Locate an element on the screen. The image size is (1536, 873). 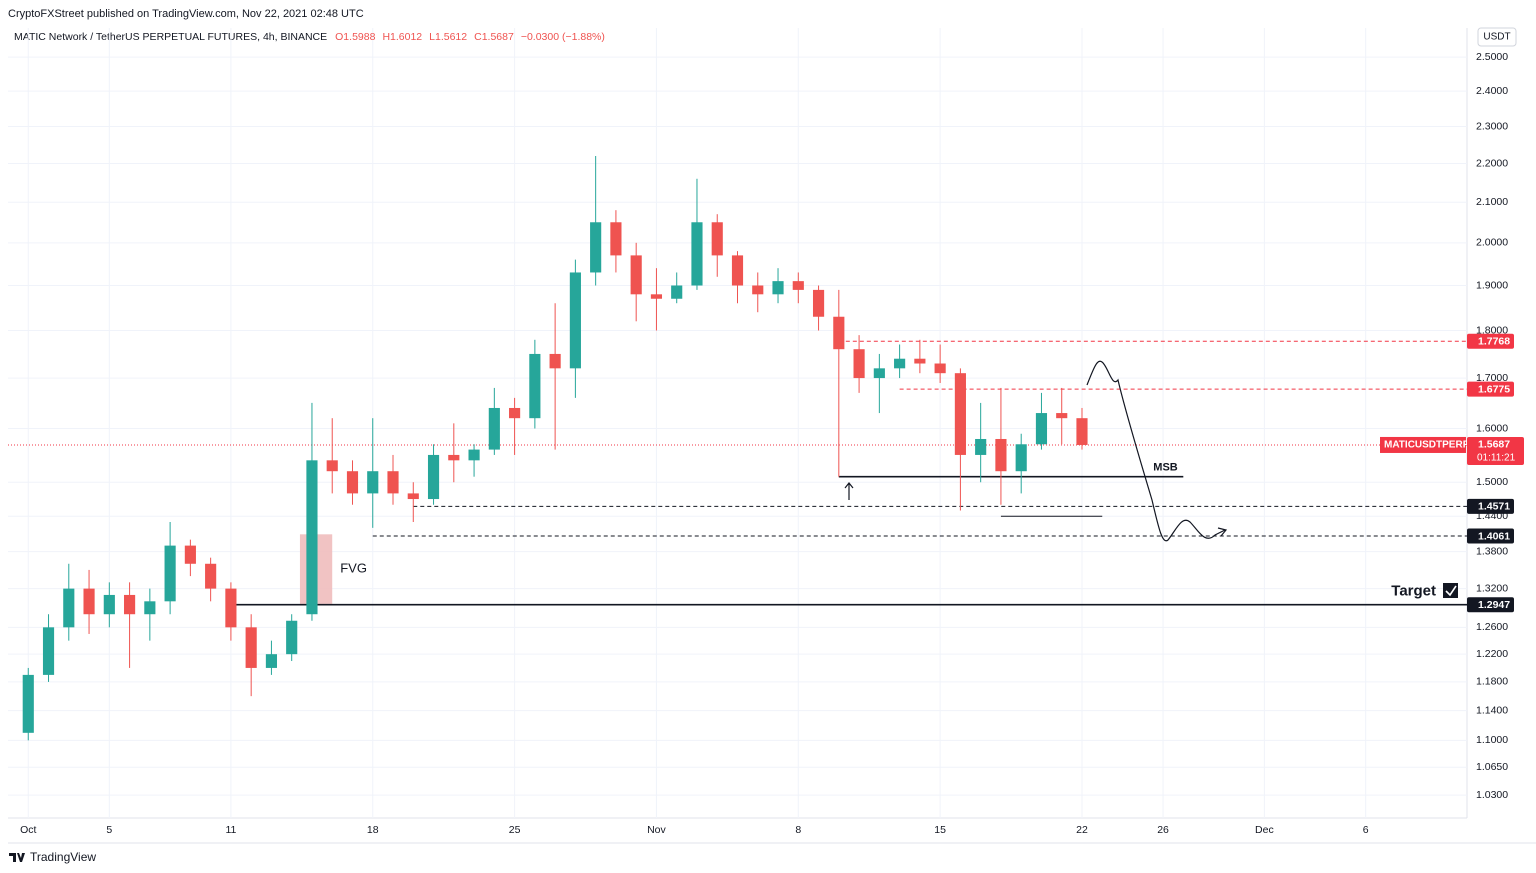
currency: USDT is located at coordinates (1496, 37).